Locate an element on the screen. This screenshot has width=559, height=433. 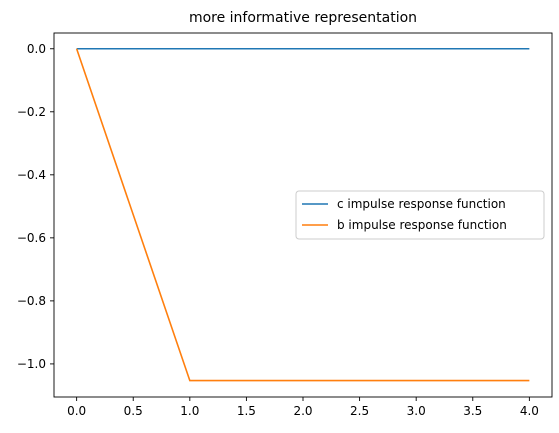
y-tick-label: −1.0 is located at coordinates (31, 364).